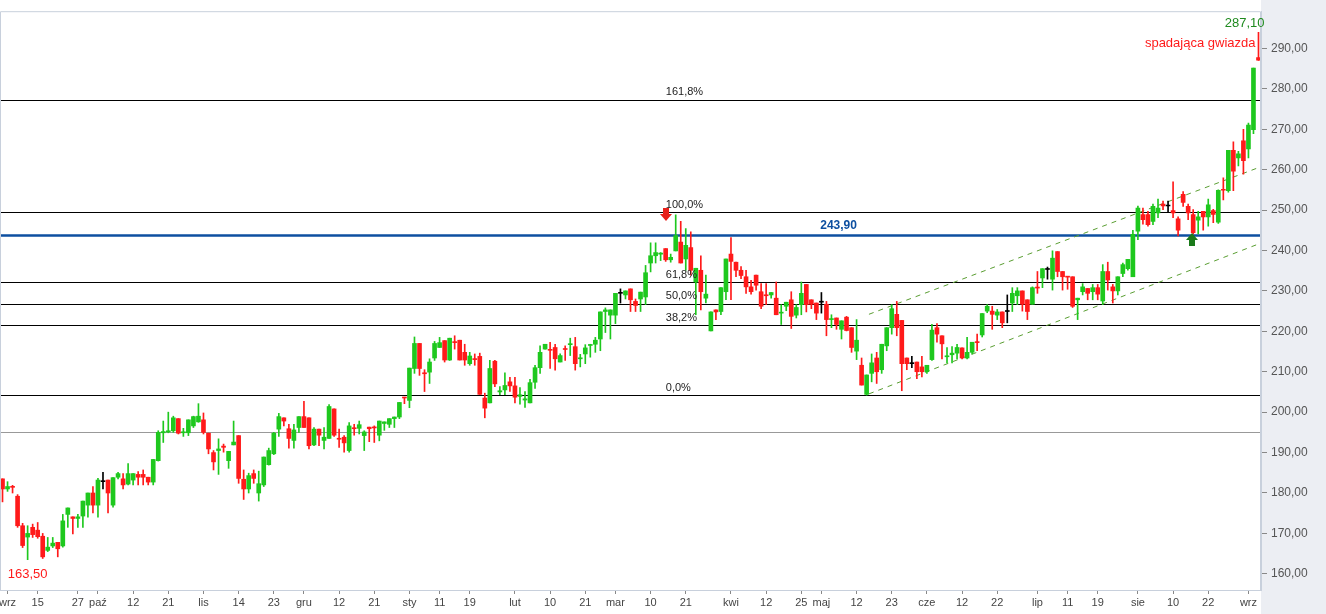  I want to click on x-tick-label: 27, so click(77, 601).